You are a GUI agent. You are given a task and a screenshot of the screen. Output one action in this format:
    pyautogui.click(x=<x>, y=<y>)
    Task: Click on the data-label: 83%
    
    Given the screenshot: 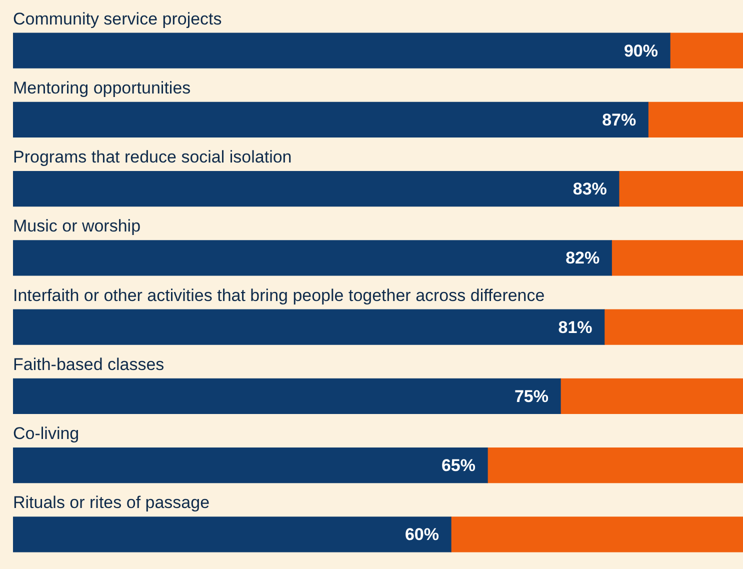 What is the action you would take?
    pyautogui.click(x=589, y=189)
    